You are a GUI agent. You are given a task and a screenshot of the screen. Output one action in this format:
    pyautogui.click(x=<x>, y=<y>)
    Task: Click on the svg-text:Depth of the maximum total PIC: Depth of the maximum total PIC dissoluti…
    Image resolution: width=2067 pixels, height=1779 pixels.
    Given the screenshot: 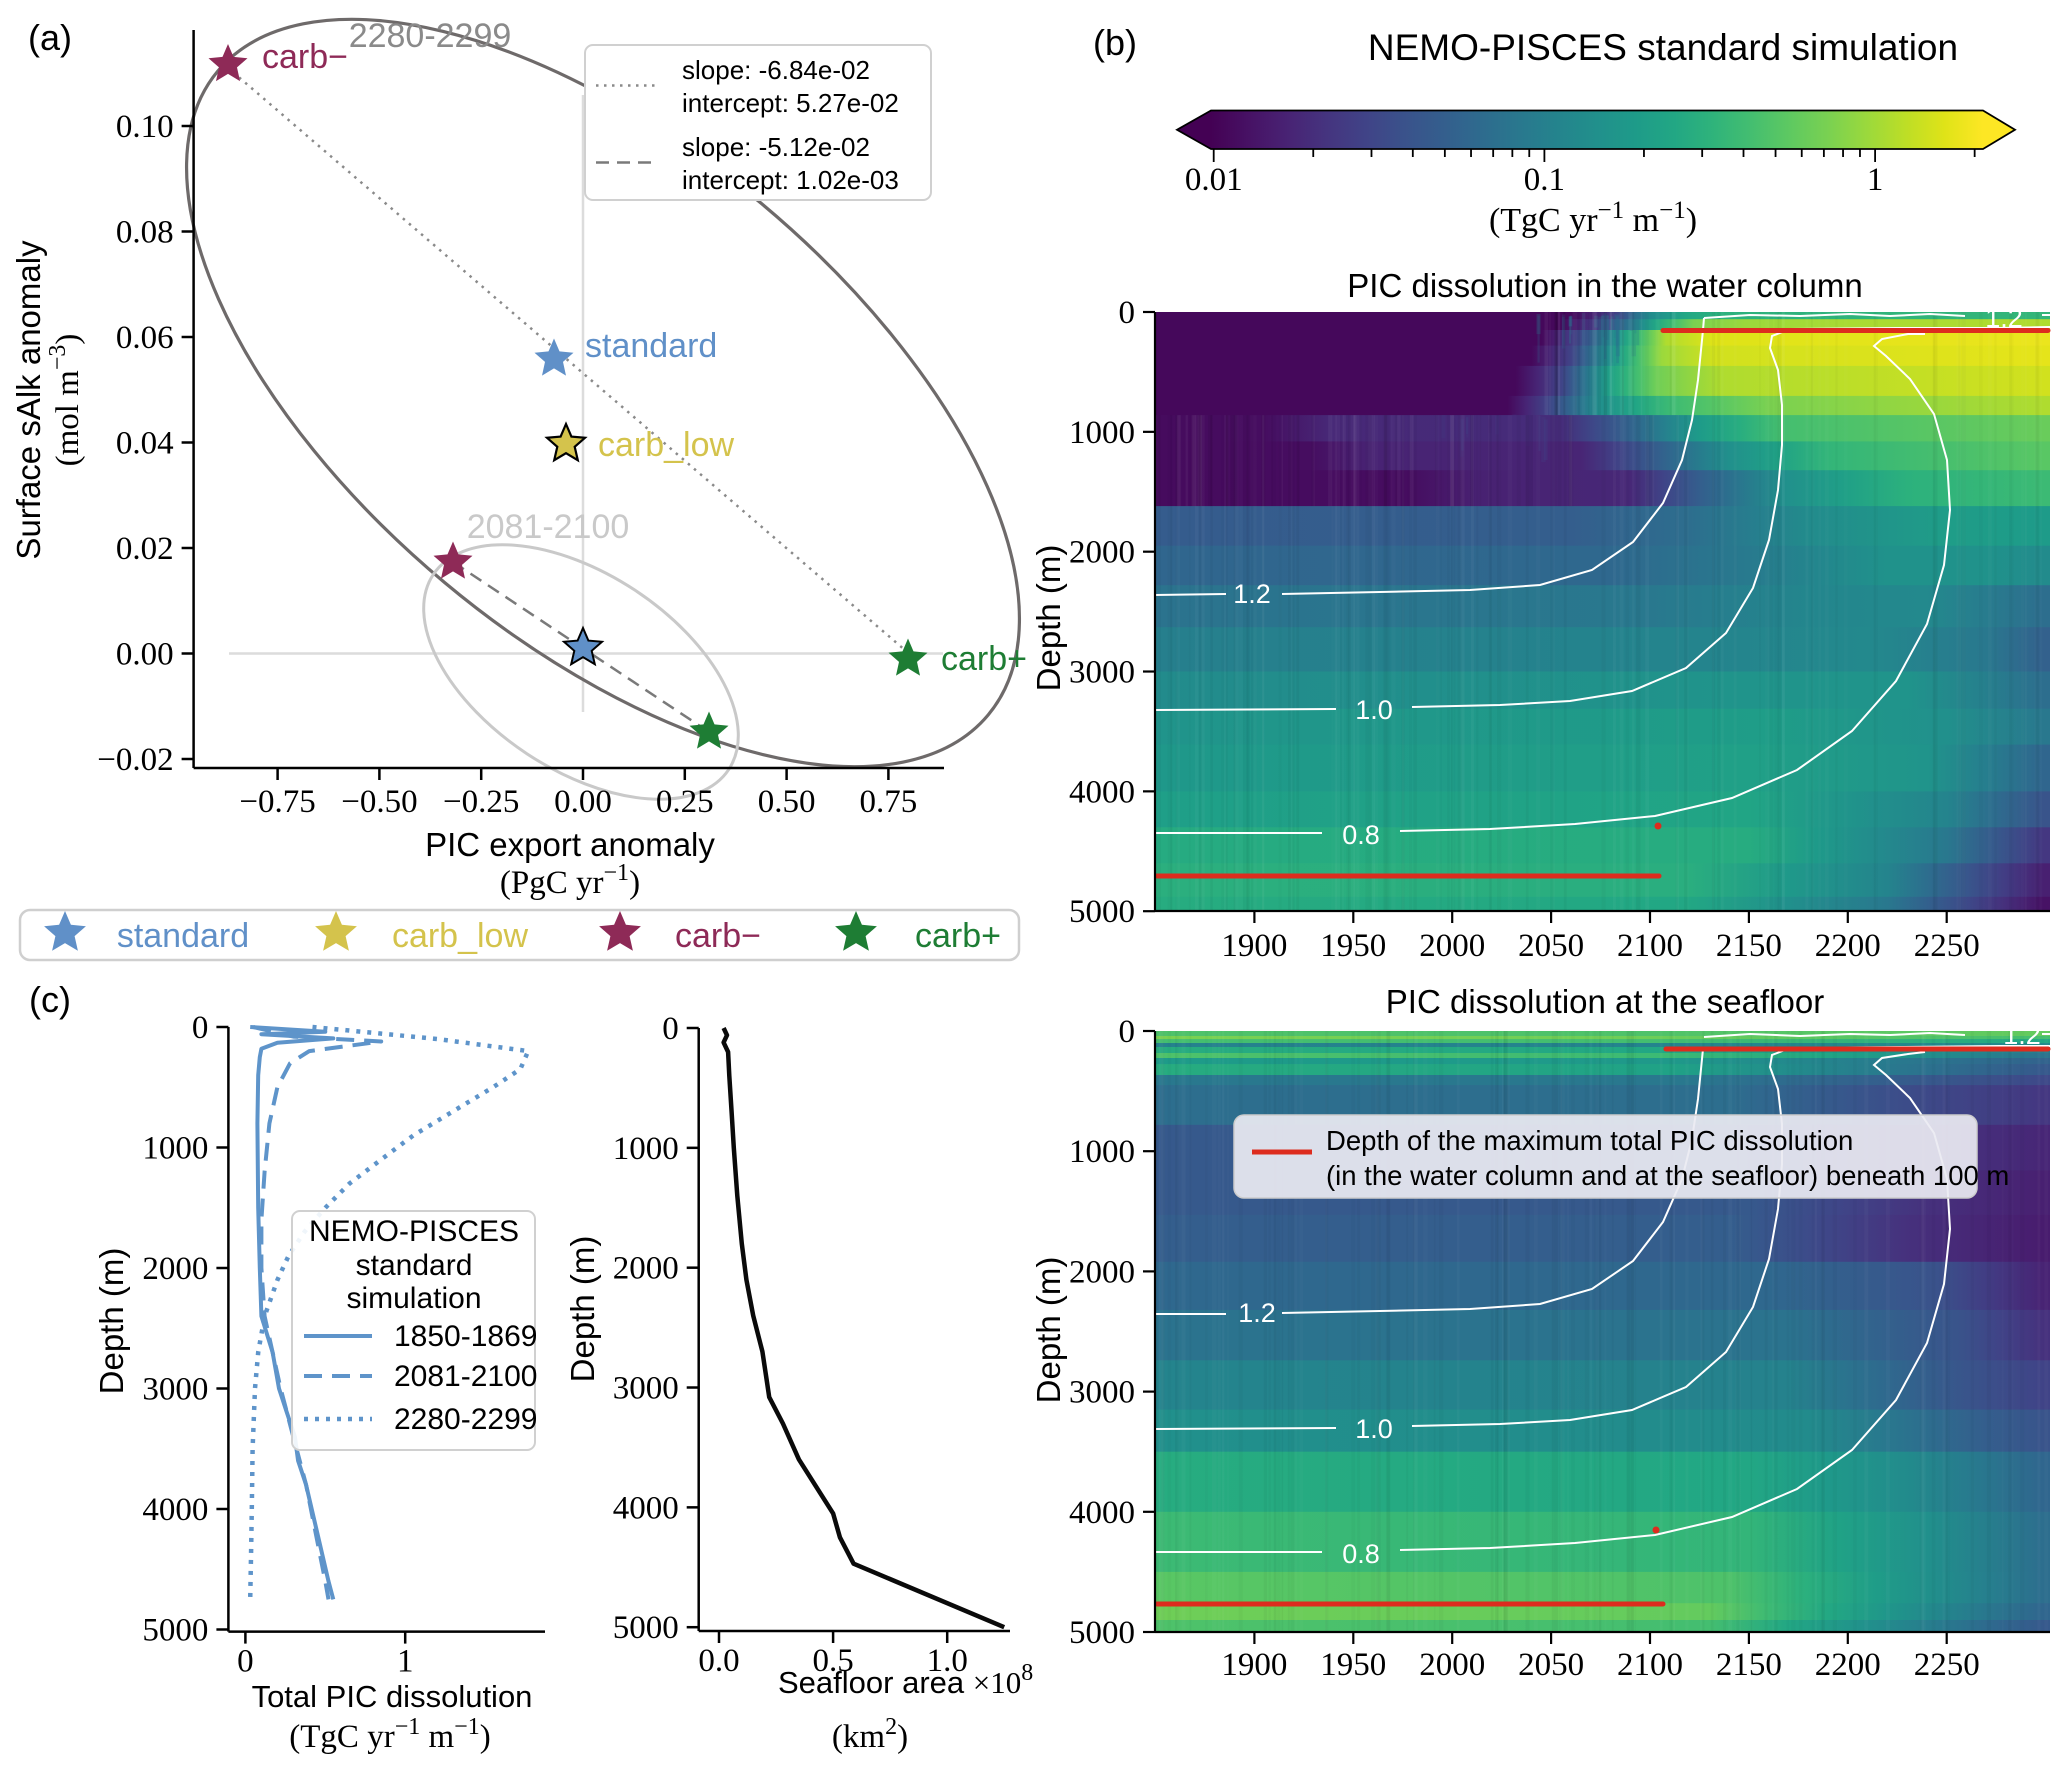 What is the action you would take?
    pyautogui.click(x=1589, y=1140)
    